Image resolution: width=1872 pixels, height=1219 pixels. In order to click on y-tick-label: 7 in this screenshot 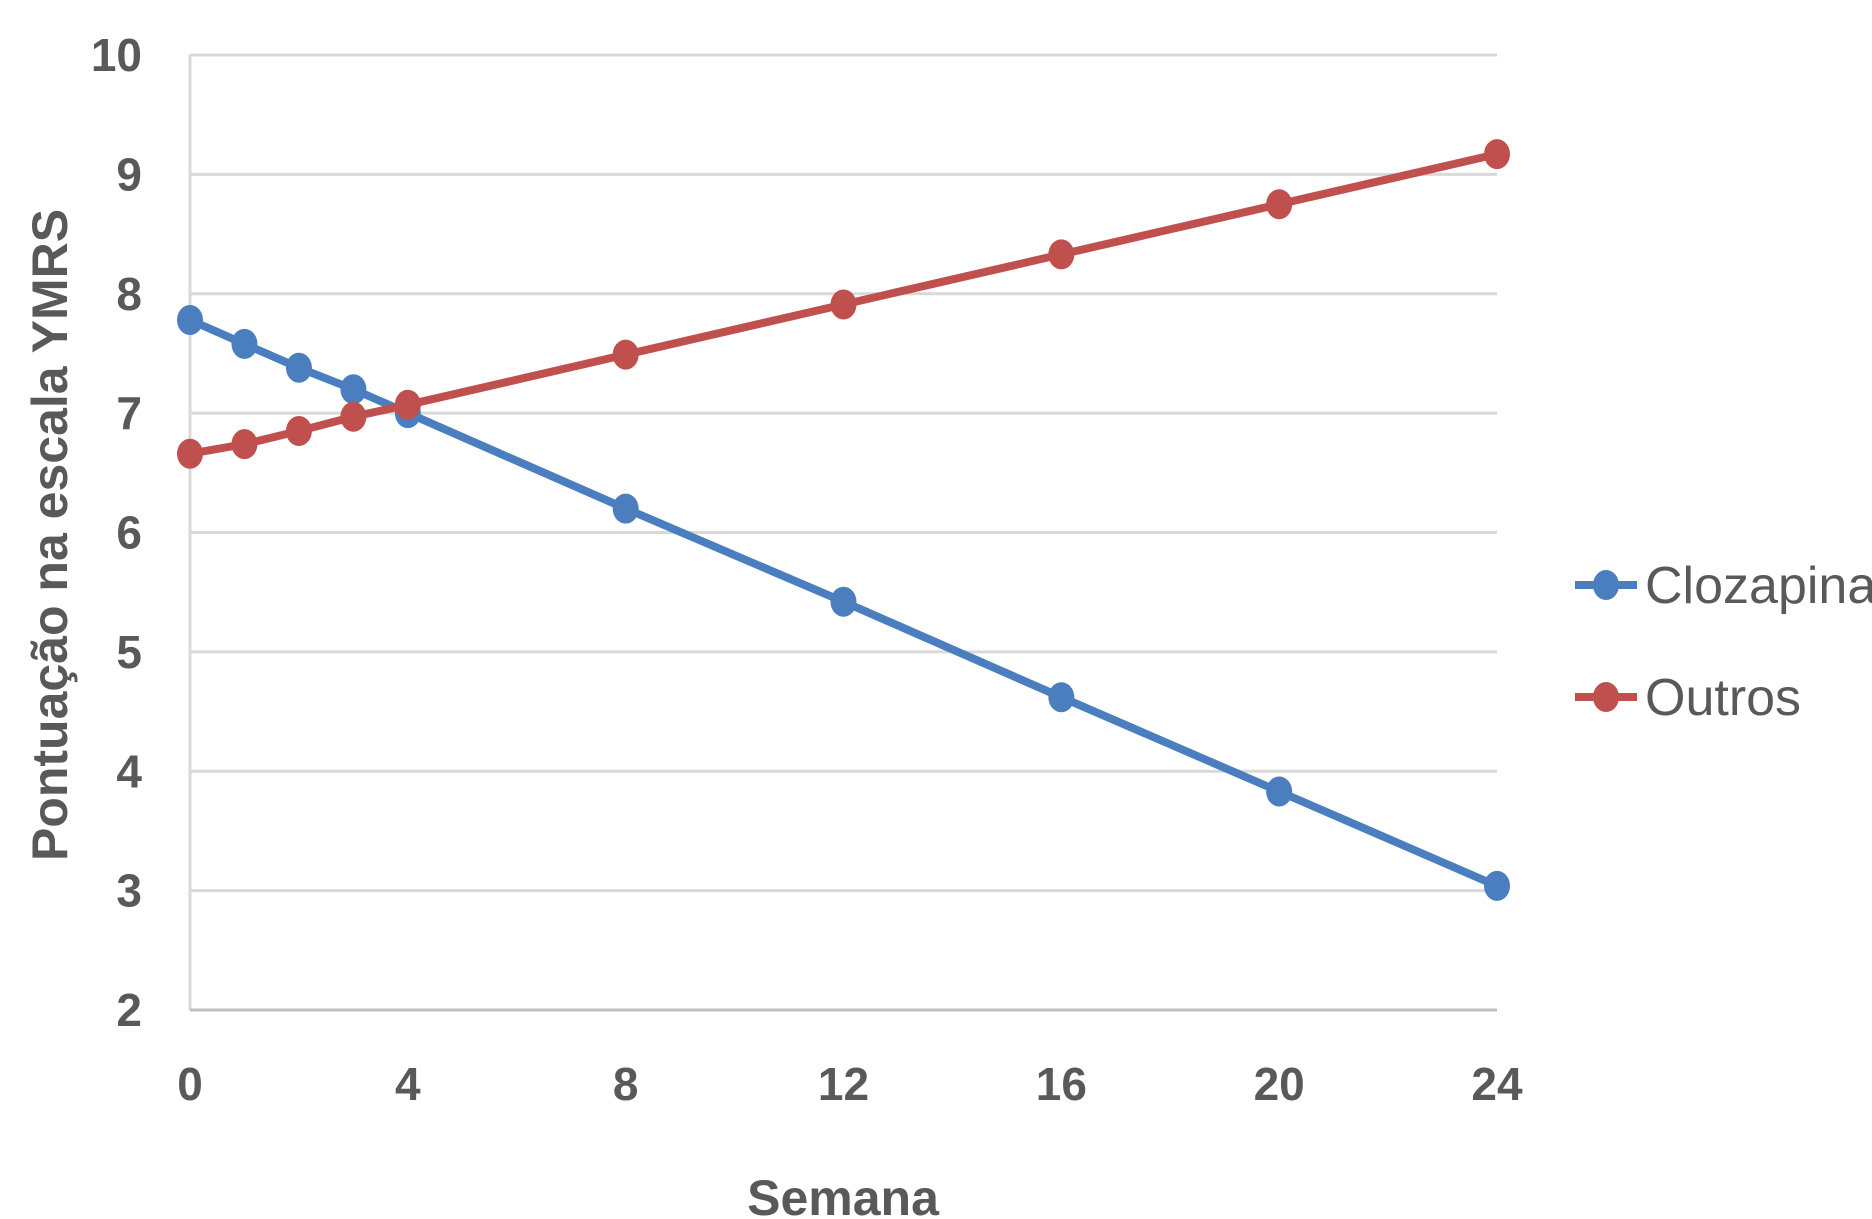, I will do `click(129, 413)`.